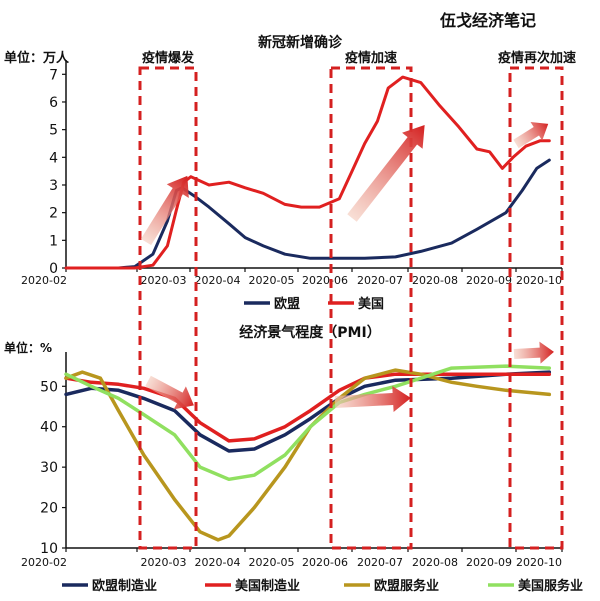 This screenshot has height=601, width=600. Describe the element at coordinates (371, 304) in the screenshot. I see `legend-label-us: 美国` at that location.